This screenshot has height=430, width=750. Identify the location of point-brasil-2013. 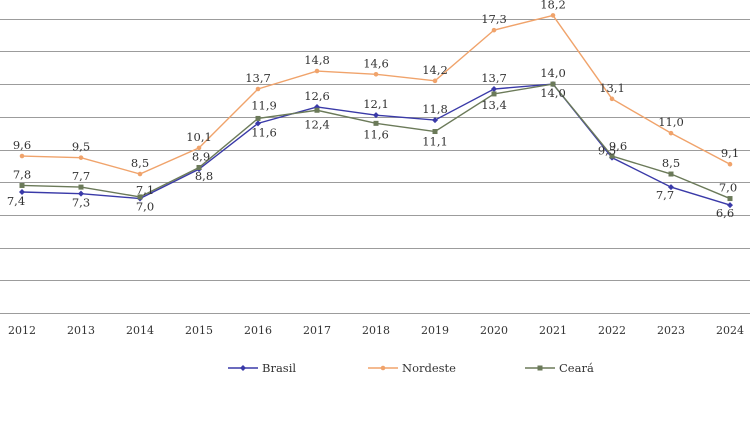
(81, 193).